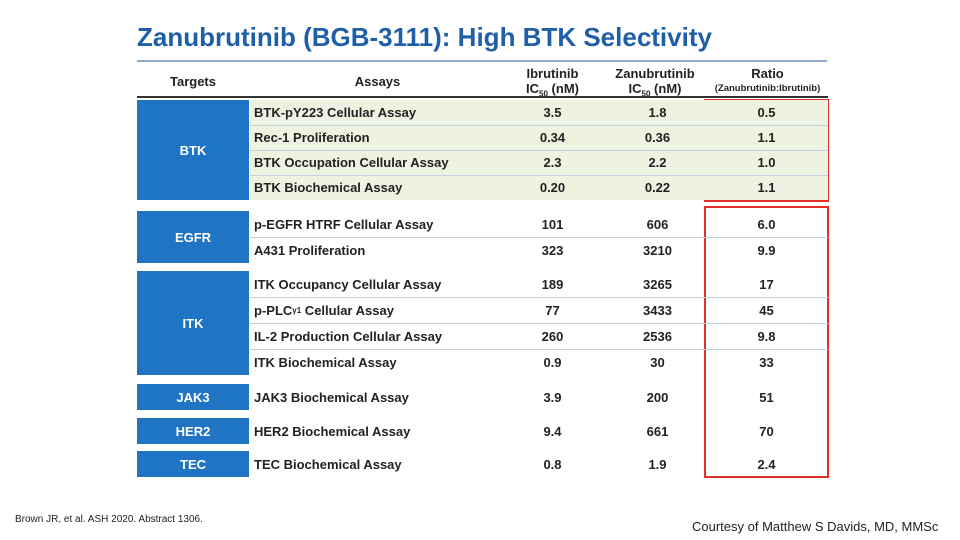 Image resolution: width=960 pixels, height=540 pixels. What do you see at coordinates (347, 310) in the screenshot?
I see `assay-text: Cellular Assay` at bounding box center [347, 310].